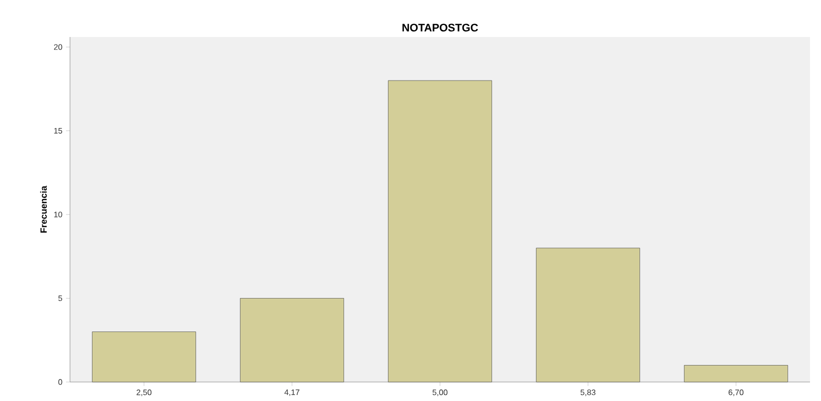  What do you see at coordinates (43, 209) in the screenshot?
I see `y-axis-title: Frecuencia` at bounding box center [43, 209].